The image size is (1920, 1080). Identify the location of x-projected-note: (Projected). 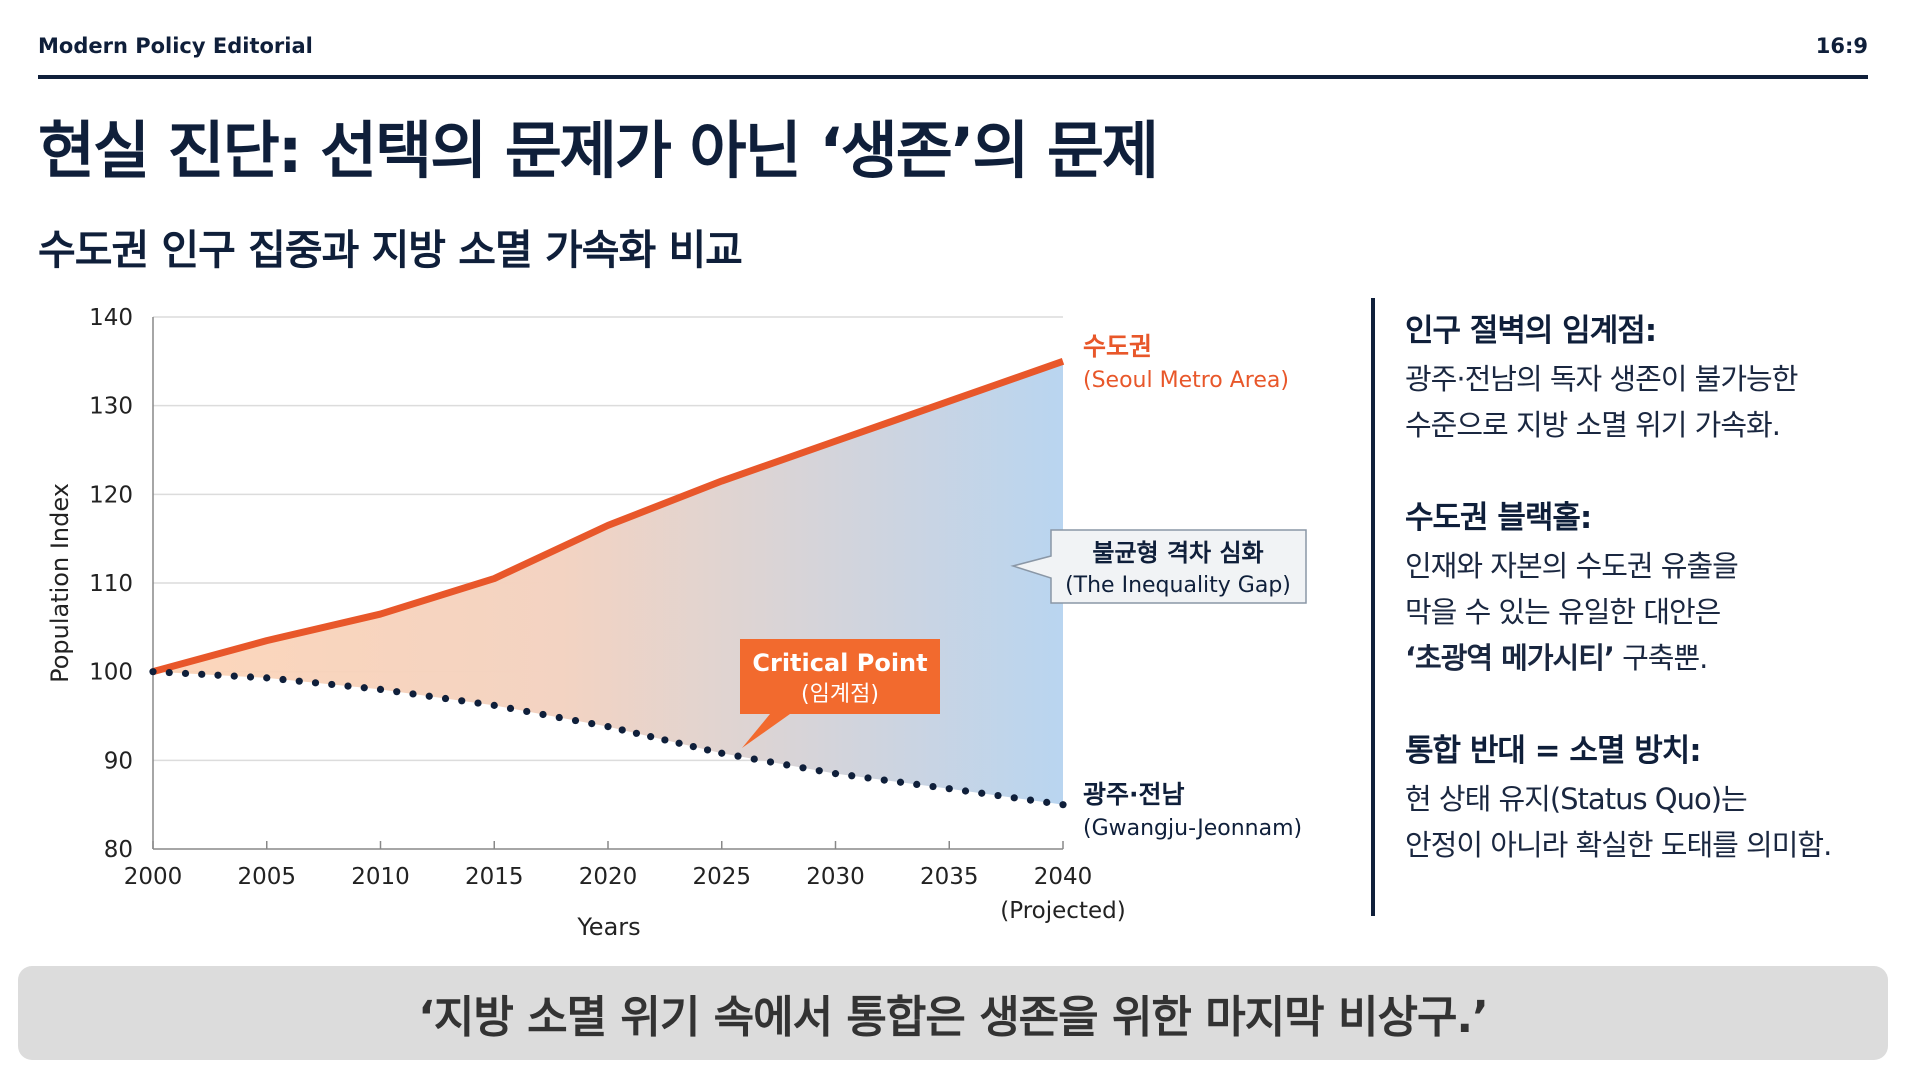
(1062, 911).